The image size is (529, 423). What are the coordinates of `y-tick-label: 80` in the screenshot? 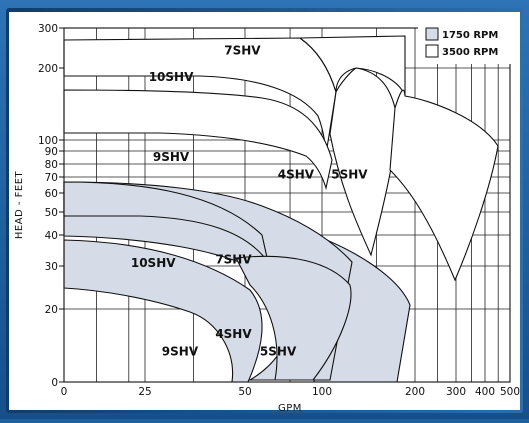 It's located at (51, 165).